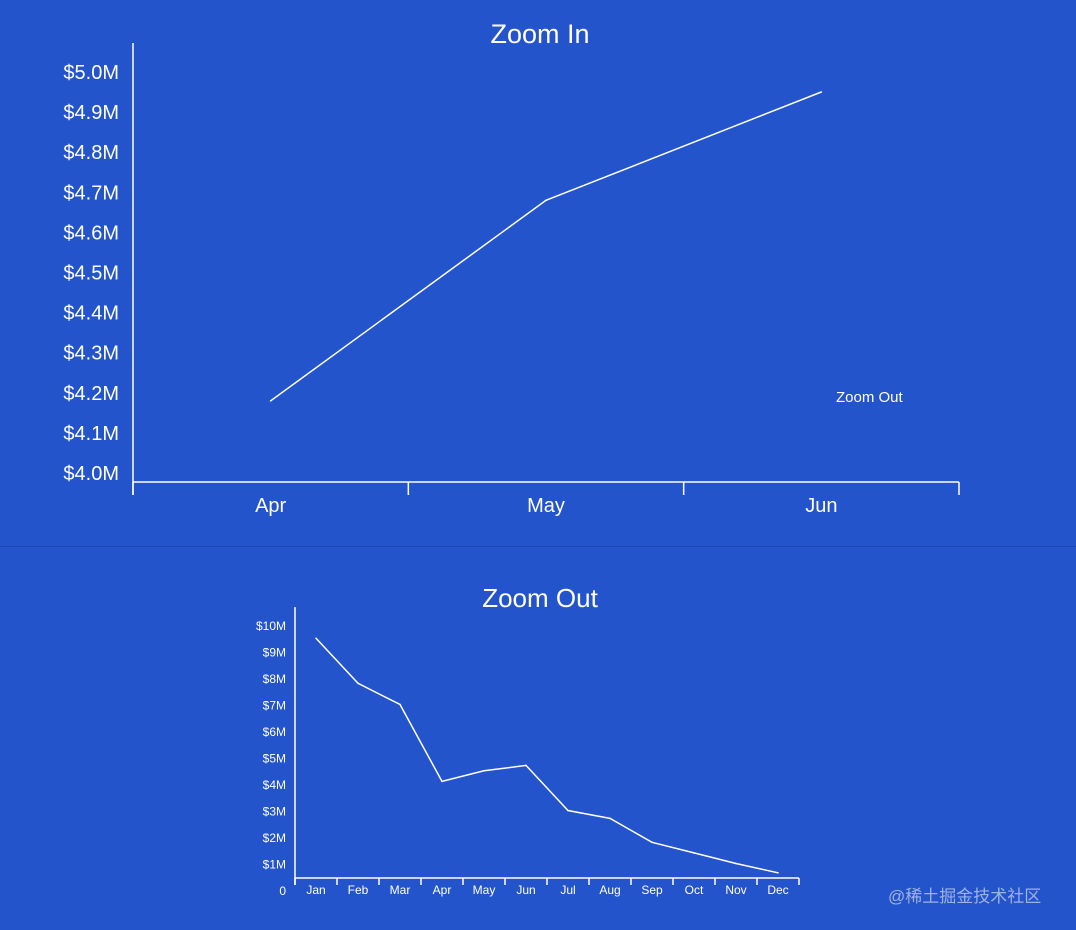  Describe the element at coordinates (91, 274) in the screenshot. I see `y-tick-label: $4.5M` at that location.